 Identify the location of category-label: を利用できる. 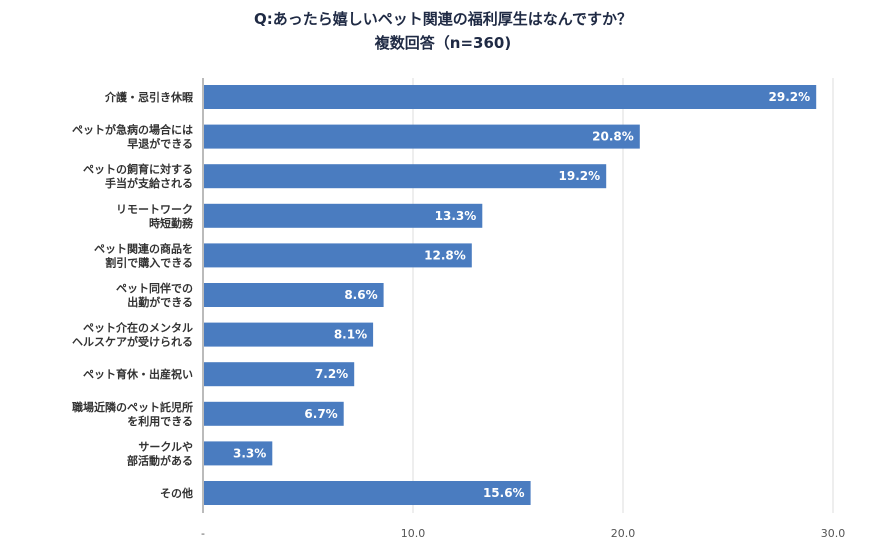
(160, 421).